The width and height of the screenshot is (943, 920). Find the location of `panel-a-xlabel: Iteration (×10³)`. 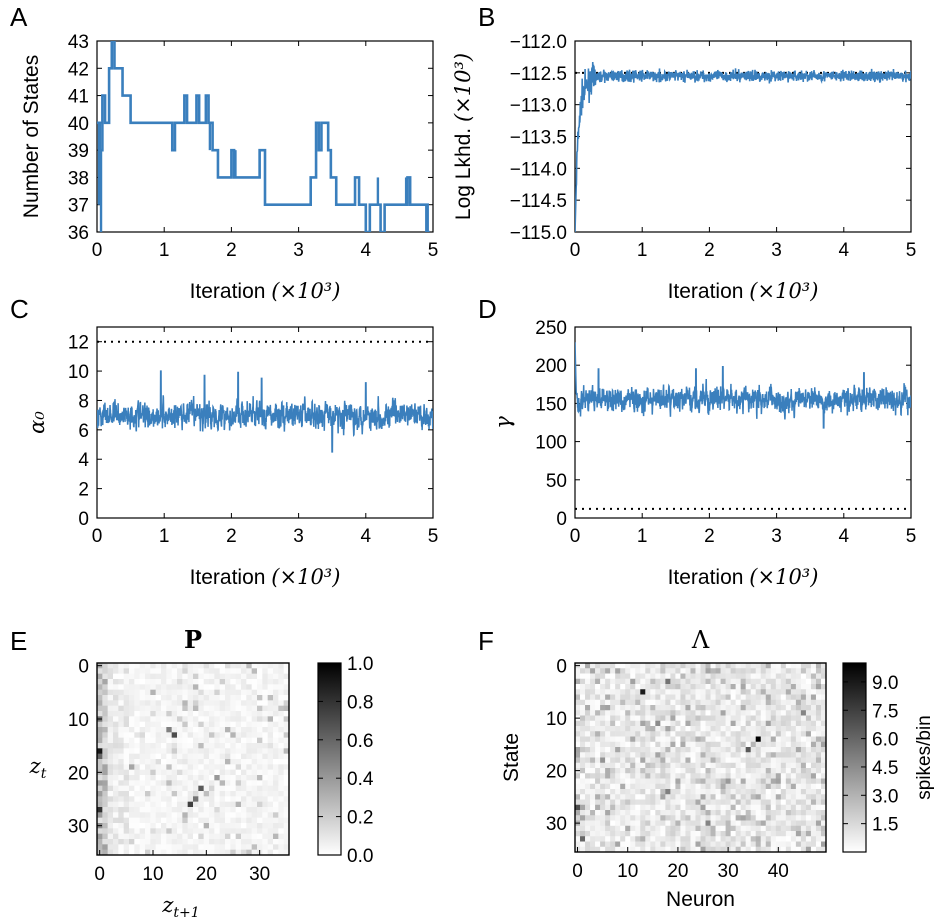

panel-a-xlabel: Iteration (×10³) is located at coordinates (265, 291).